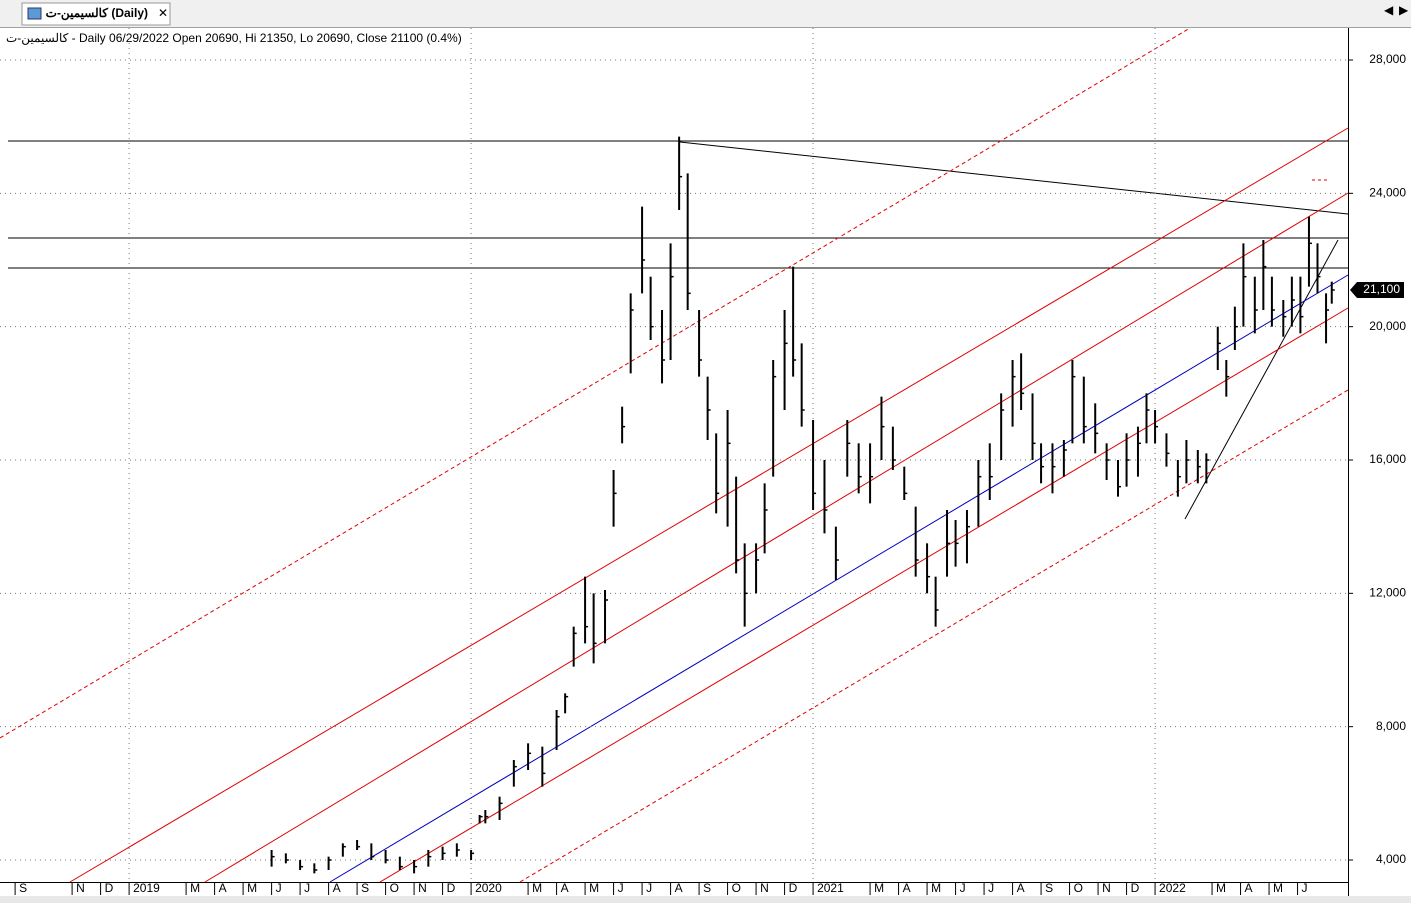  I want to click on last-price-label: 21,100, so click(1381, 289).